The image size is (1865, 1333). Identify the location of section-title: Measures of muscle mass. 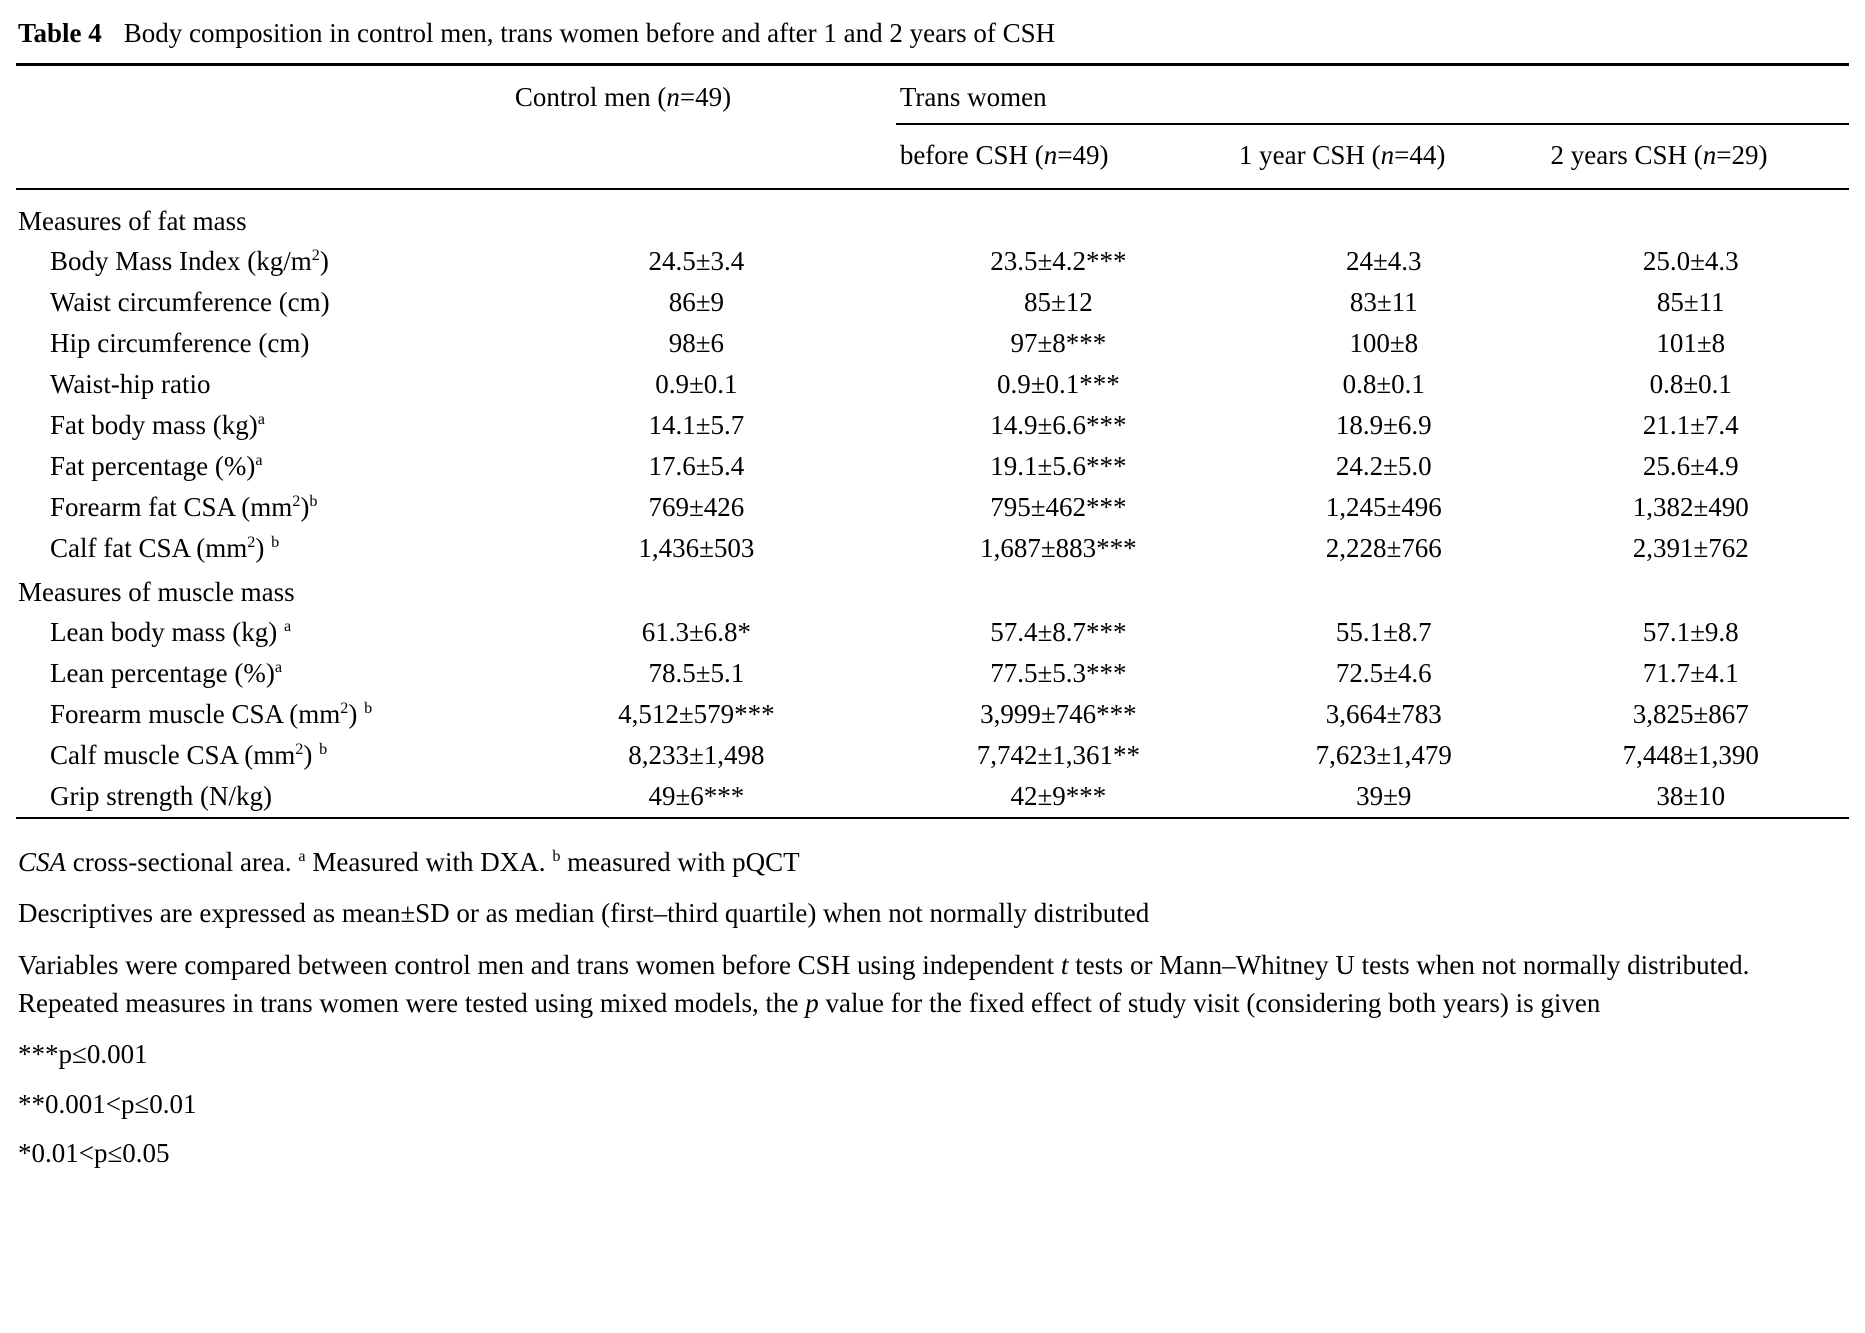
(156, 592).